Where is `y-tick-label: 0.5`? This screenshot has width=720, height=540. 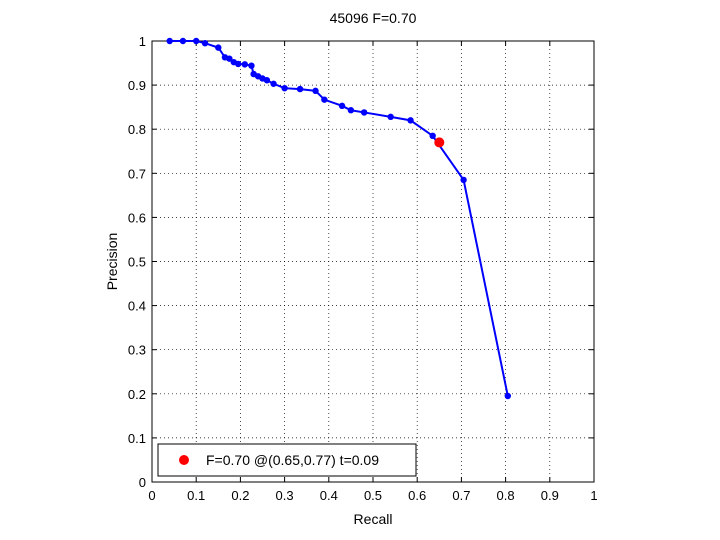 y-tick-label: 0.5 is located at coordinates (137, 262).